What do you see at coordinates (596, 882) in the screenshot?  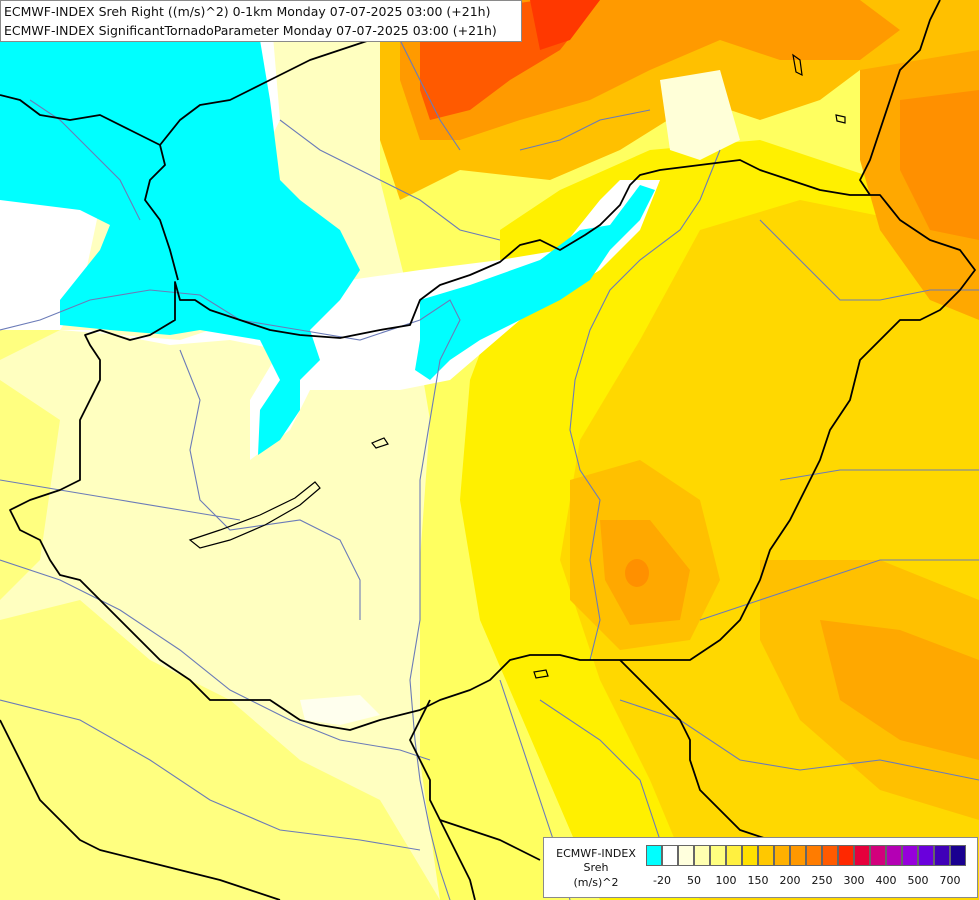 I see `legend-unit: (m/s)^2` at bounding box center [596, 882].